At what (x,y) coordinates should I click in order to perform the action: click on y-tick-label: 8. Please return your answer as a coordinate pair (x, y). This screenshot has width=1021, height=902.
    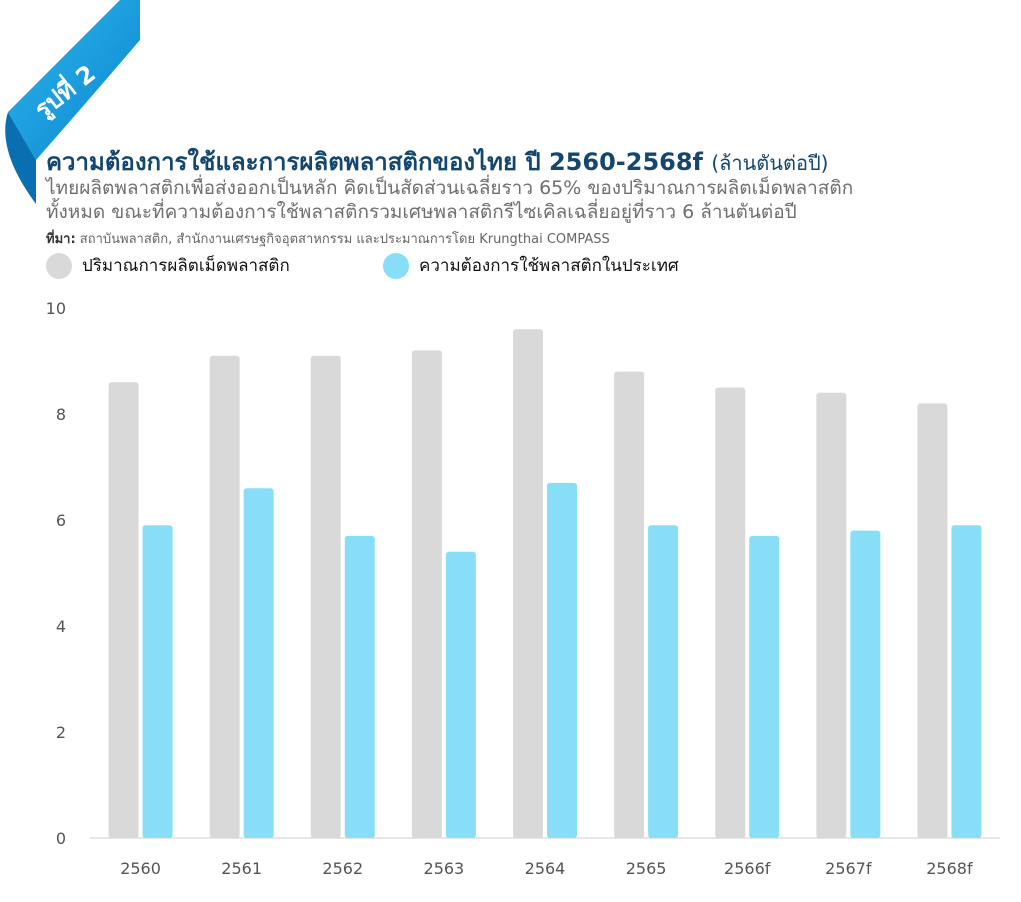
    Looking at the image, I should click on (61, 414).